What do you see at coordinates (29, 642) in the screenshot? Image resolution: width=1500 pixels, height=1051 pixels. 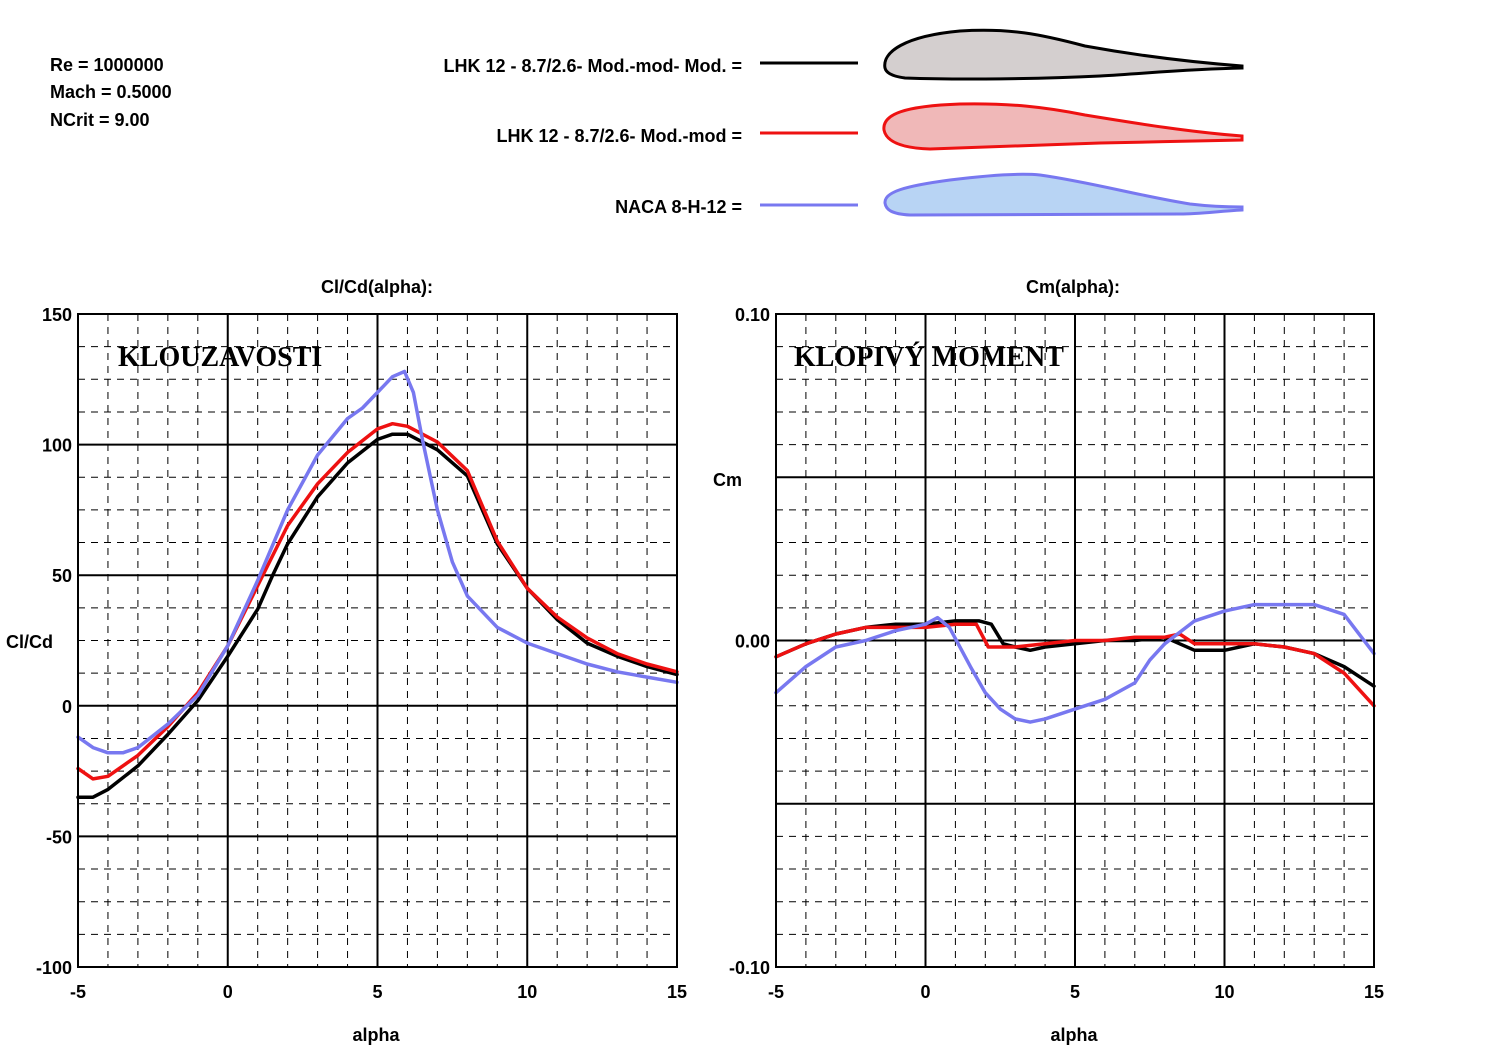 I see `y-axis-label: Cl/Cd` at bounding box center [29, 642].